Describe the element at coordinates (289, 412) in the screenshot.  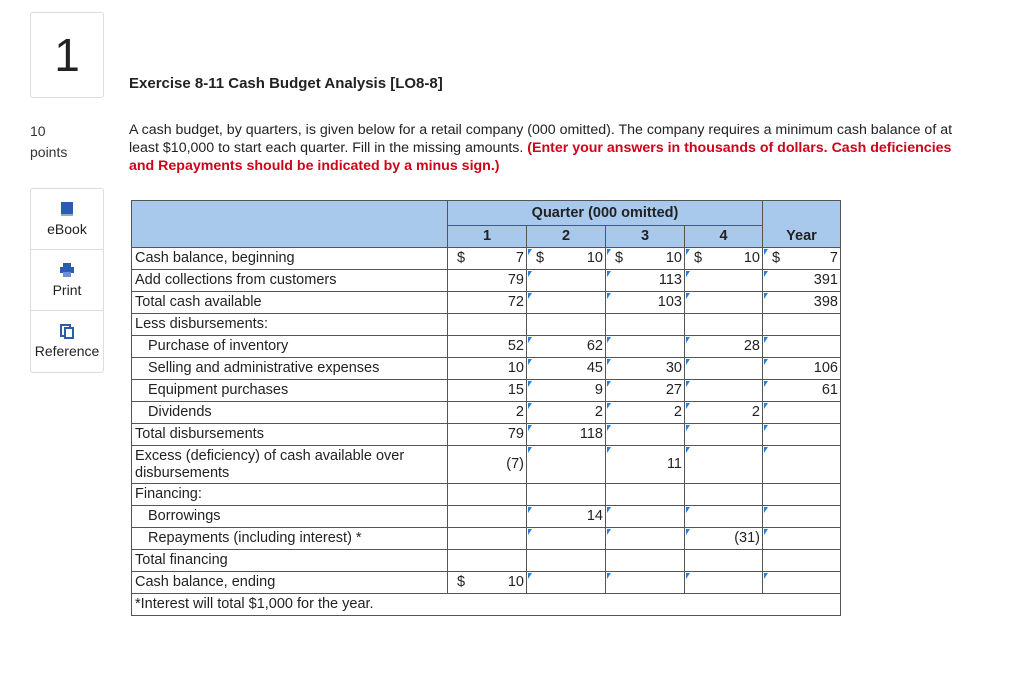
I see `row-label: Dividends` at that location.